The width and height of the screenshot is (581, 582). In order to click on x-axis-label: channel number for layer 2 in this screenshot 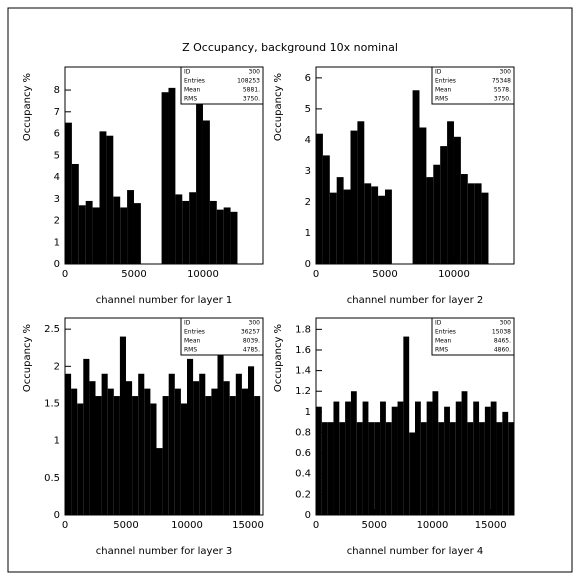, I will do `click(415, 300)`.